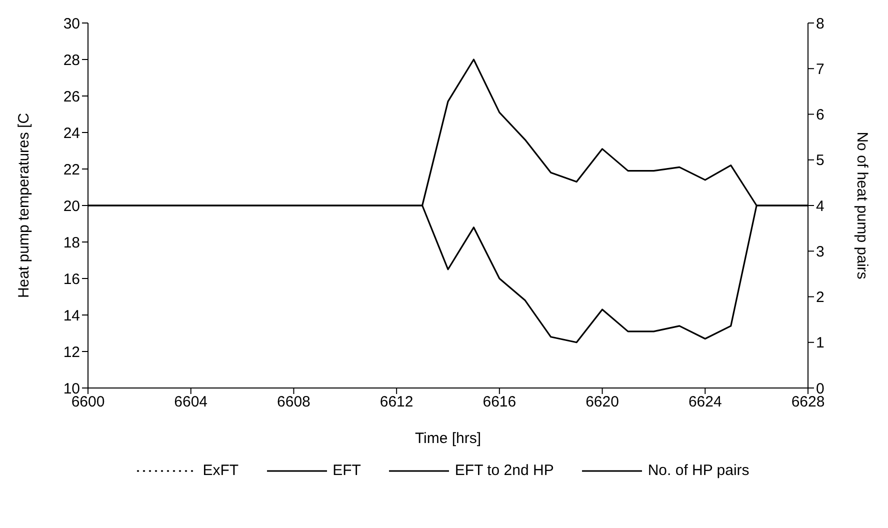  Describe the element at coordinates (699, 470) in the screenshot. I see `legend-label: No. of HP pairs` at that location.